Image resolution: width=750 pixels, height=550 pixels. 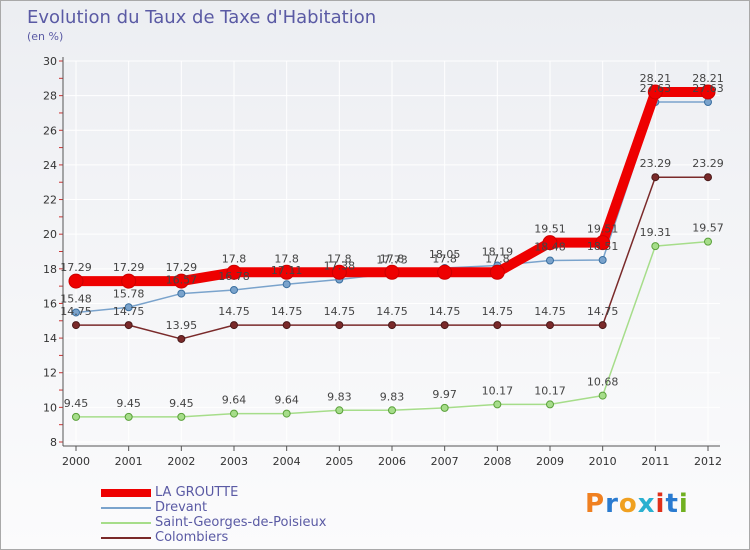 What do you see at coordinates (50, 200) in the screenshot?
I see `y-tick-label: 22` at bounding box center [50, 200].